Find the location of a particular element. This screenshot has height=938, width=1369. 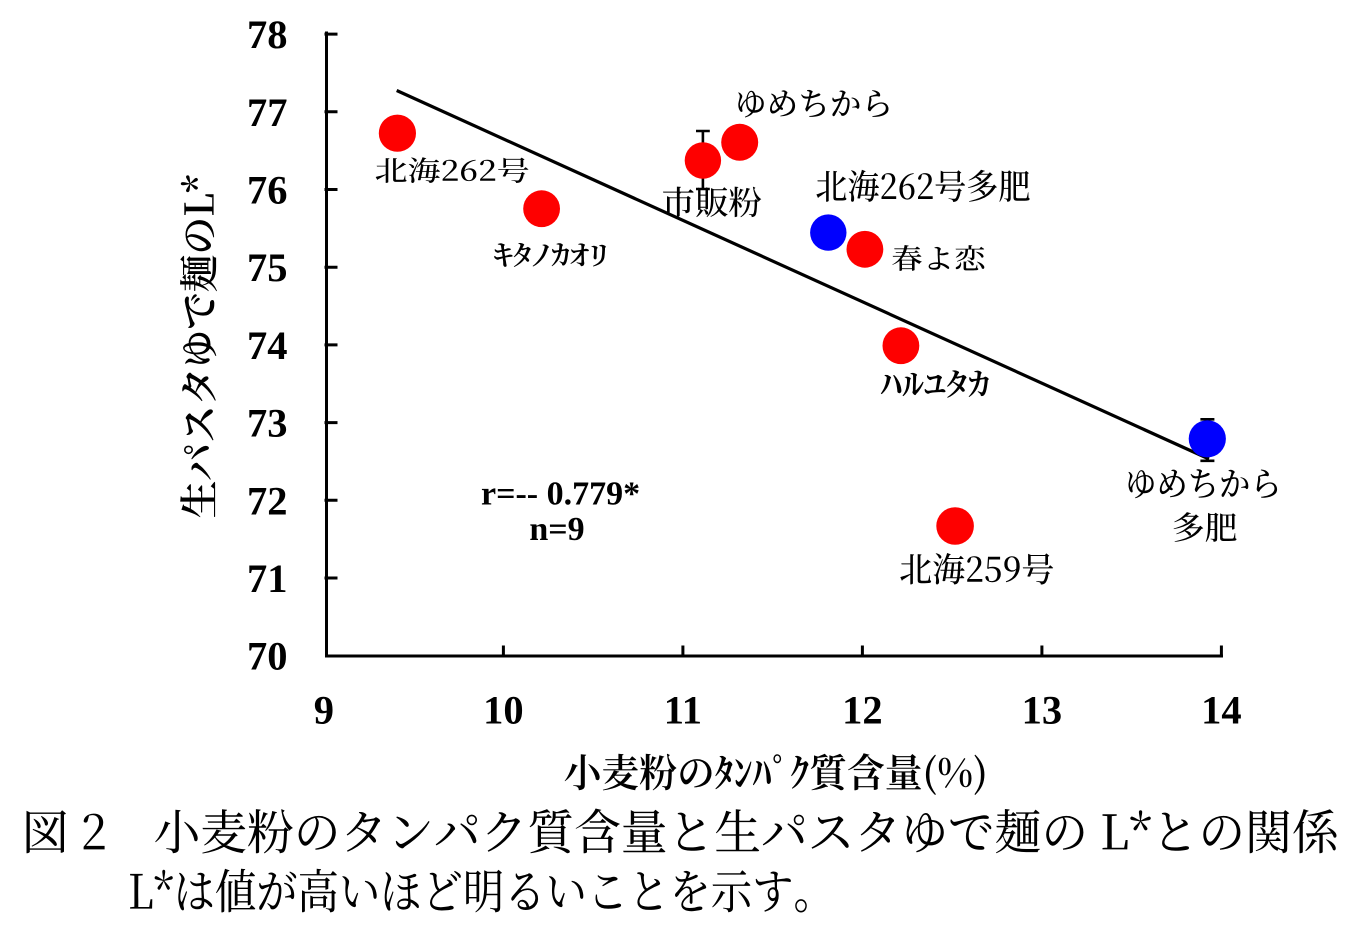

svg-text: n=9 is located at coordinates (556, 529).